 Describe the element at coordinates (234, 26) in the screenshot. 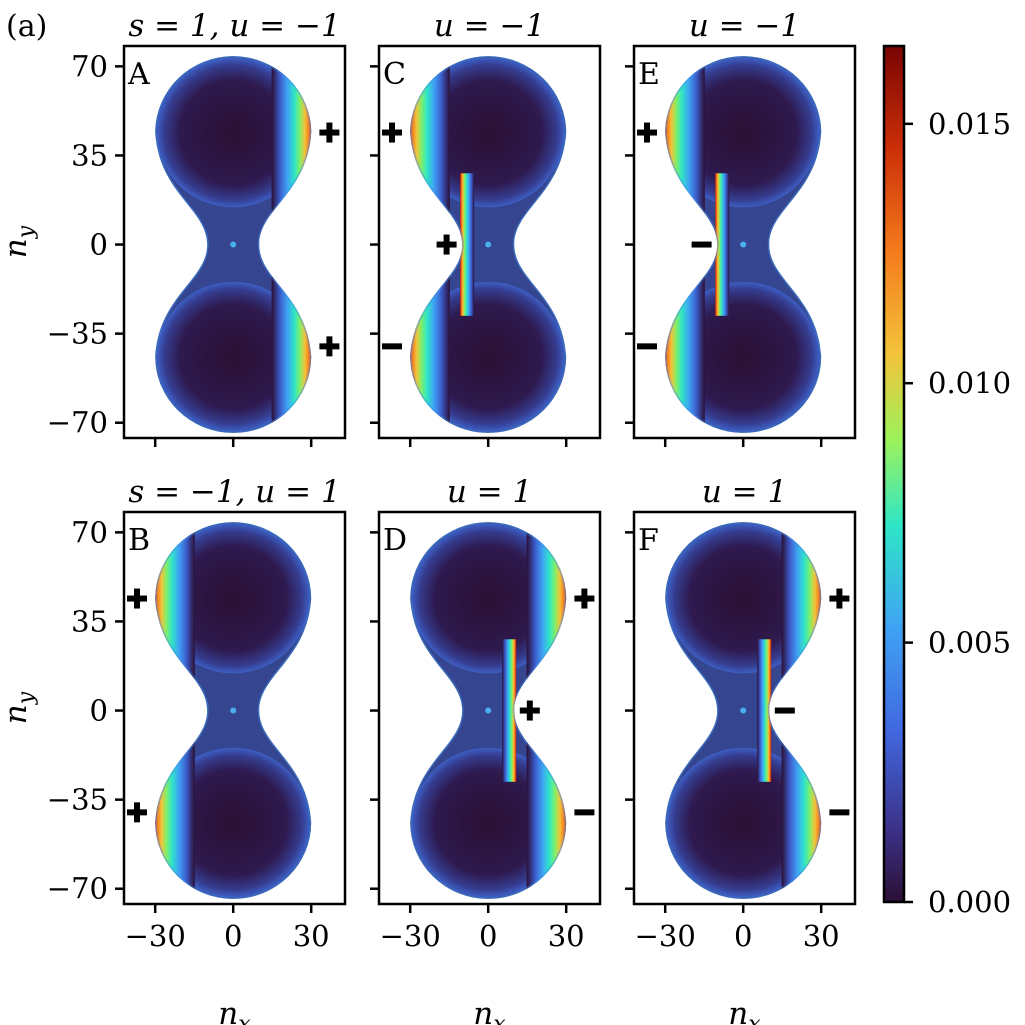

I see `panel-title: s = 1, u = −1` at that location.